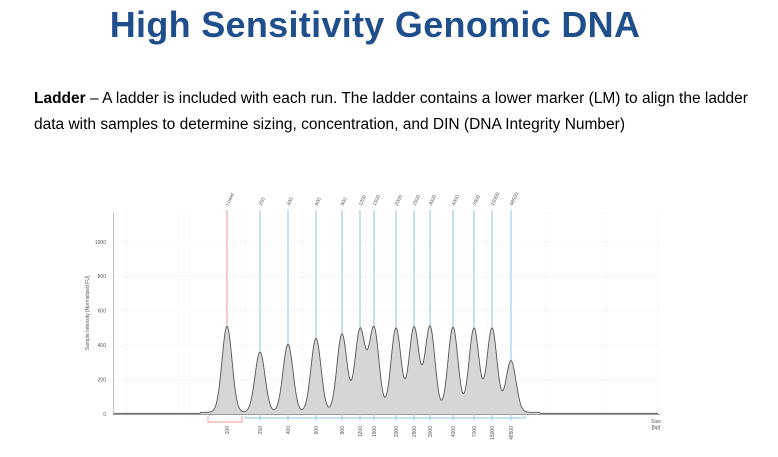  What do you see at coordinates (477, 200) in the screenshot?
I see `top-marker-label: 7000` at bounding box center [477, 200].